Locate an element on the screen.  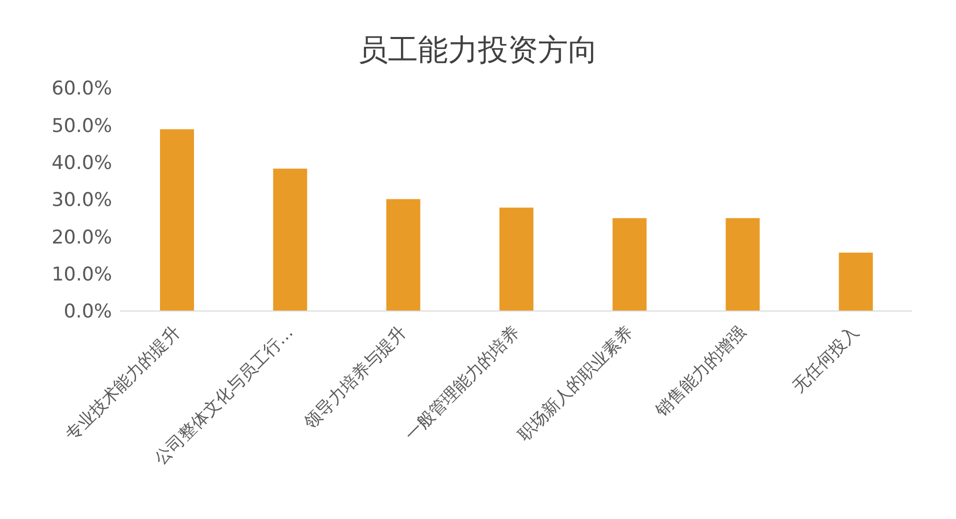
y-tick-label: 20.0% is located at coordinates (82, 237).